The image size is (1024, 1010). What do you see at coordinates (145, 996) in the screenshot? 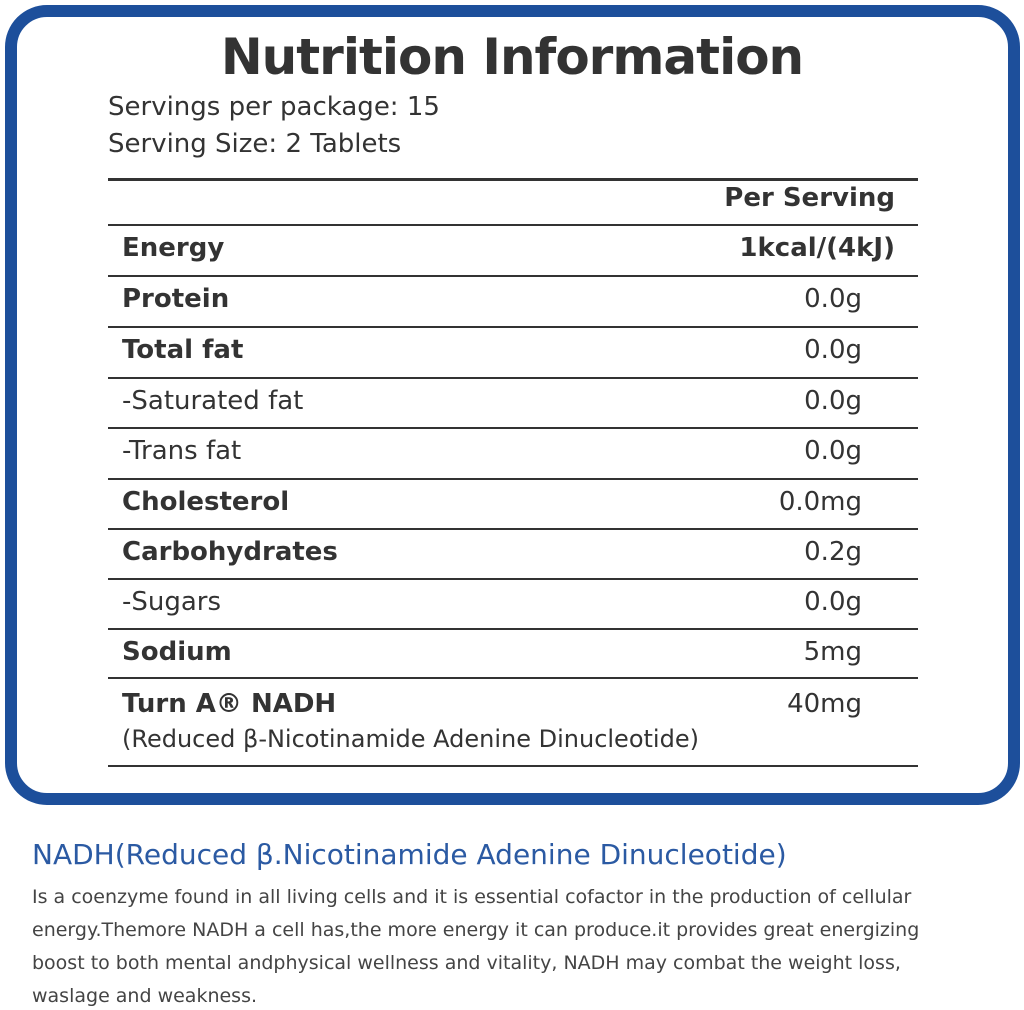
I see `footer-text: waslage and weakness.` at bounding box center [145, 996].